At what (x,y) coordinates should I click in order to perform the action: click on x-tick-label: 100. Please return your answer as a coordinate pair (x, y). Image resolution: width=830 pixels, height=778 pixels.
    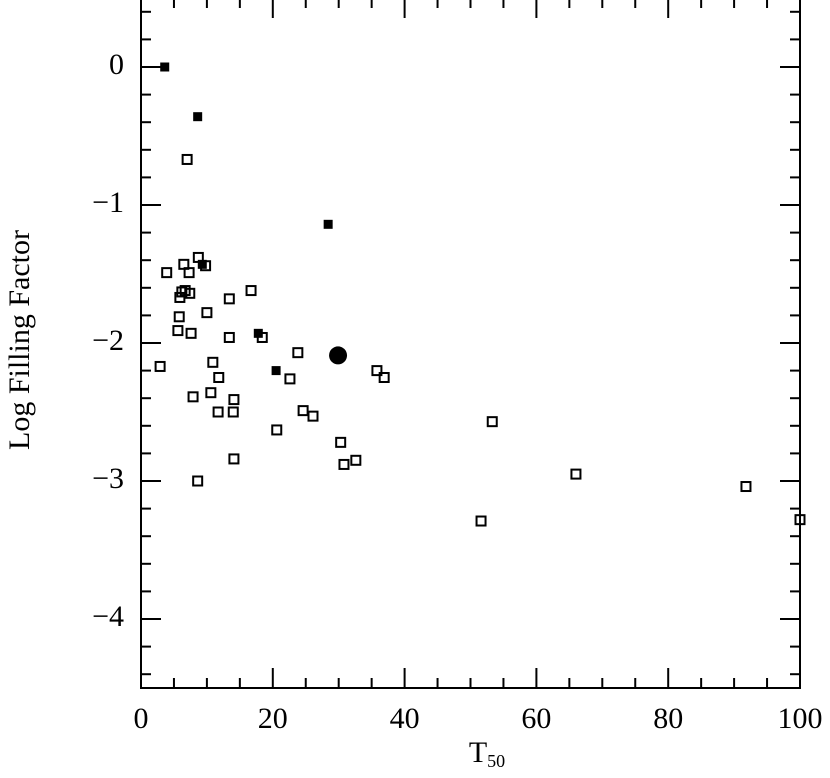
    Looking at the image, I should click on (800, 718).